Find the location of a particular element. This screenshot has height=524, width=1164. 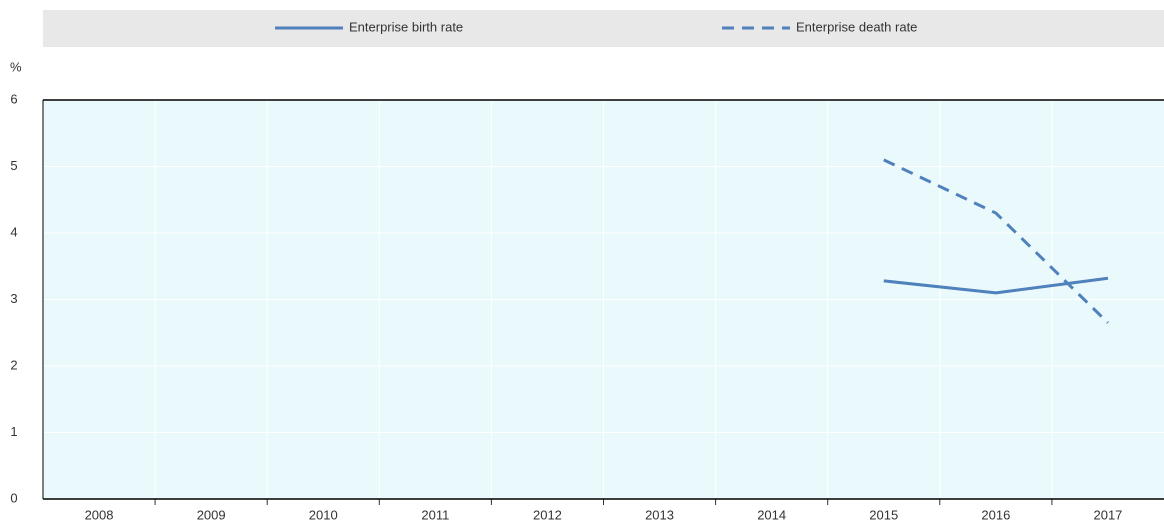

x-tick-label: 2008 is located at coordinates (99, 514).